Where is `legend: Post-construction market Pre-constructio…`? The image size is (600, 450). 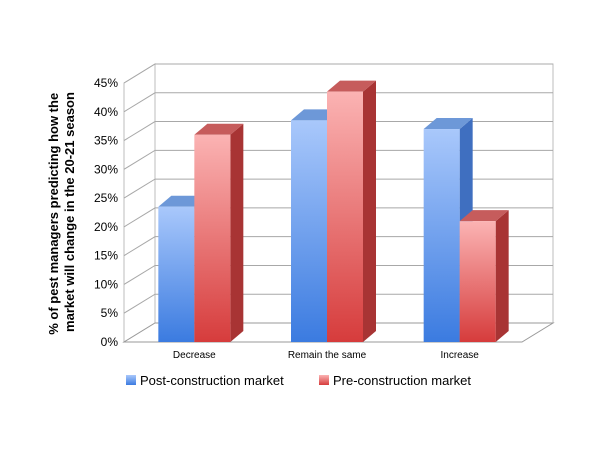 legend: Post-construction market Pre-constructio… is located at coordinates (298, 380).